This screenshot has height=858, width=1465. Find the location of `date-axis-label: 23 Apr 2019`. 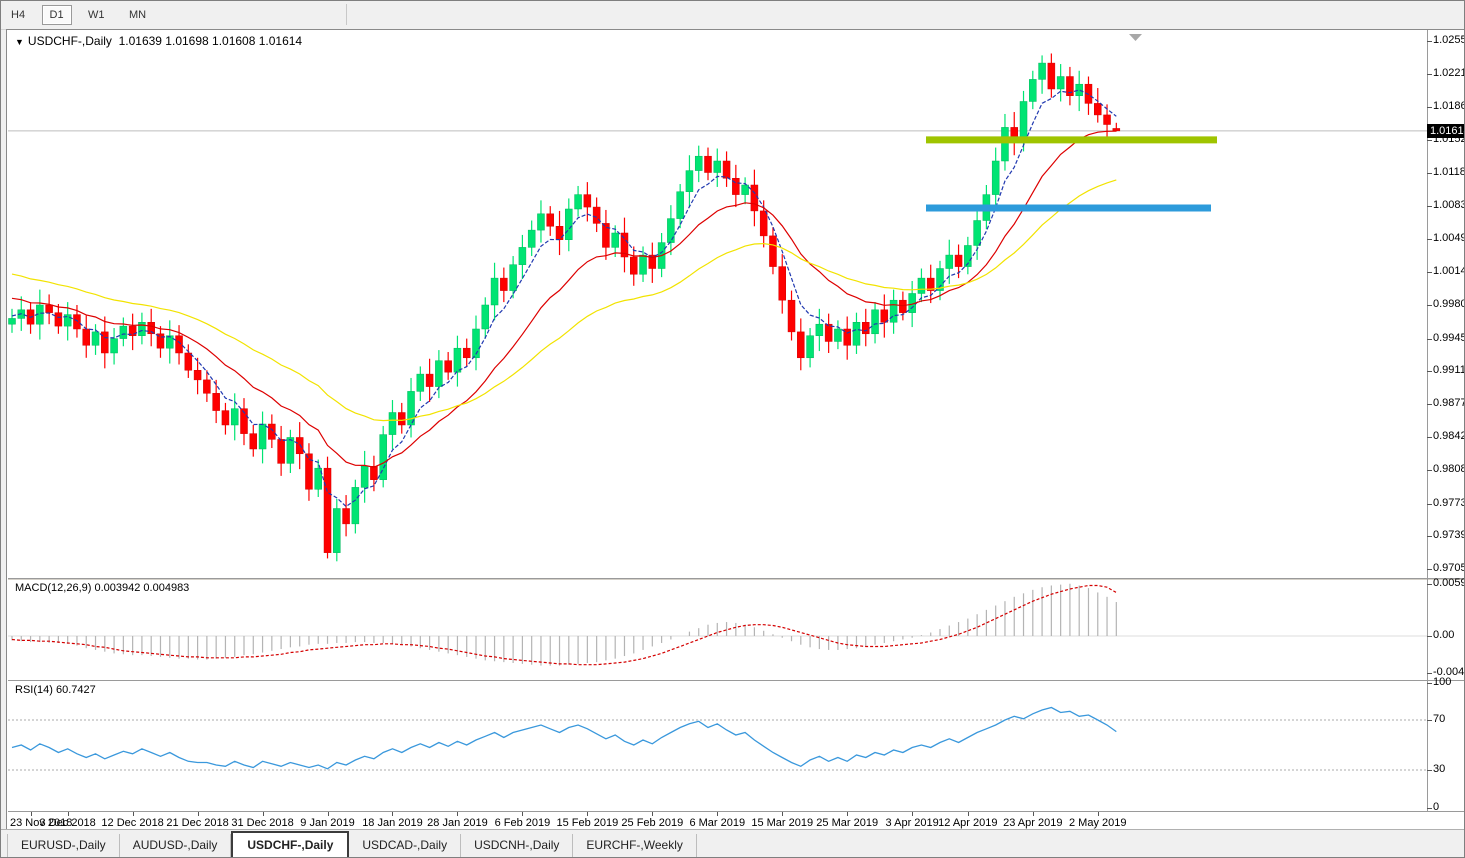

date-axis-label: 23 Apr 2019 is located at coordinates (1033, 823).